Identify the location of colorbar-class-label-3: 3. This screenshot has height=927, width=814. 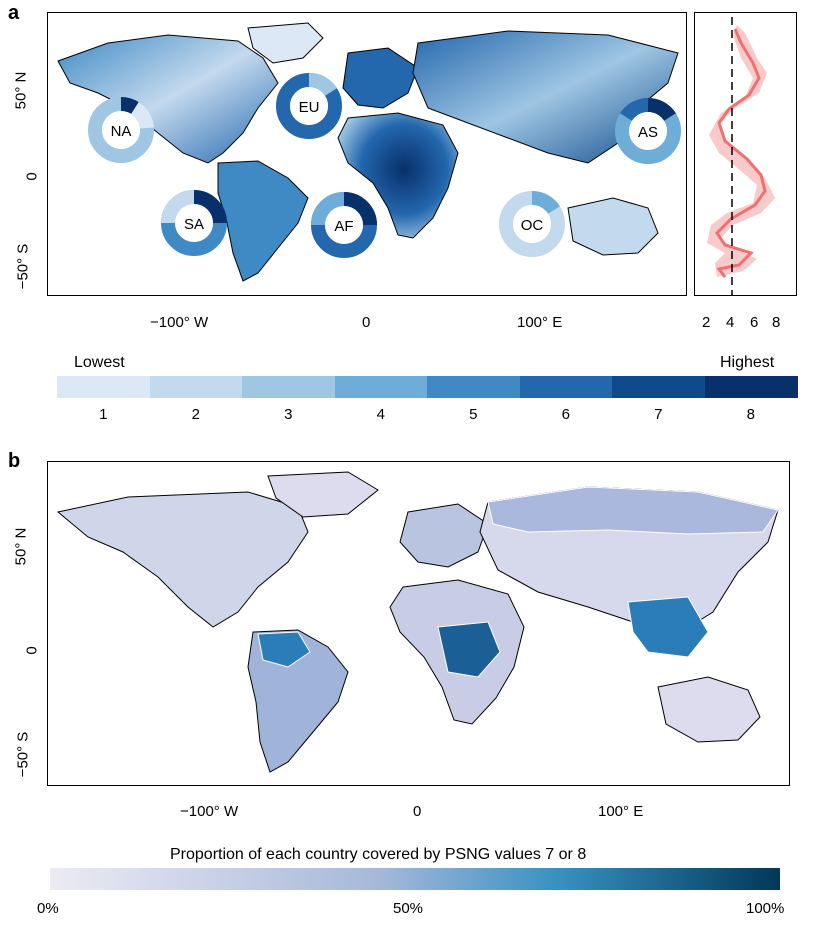
(288, 414).